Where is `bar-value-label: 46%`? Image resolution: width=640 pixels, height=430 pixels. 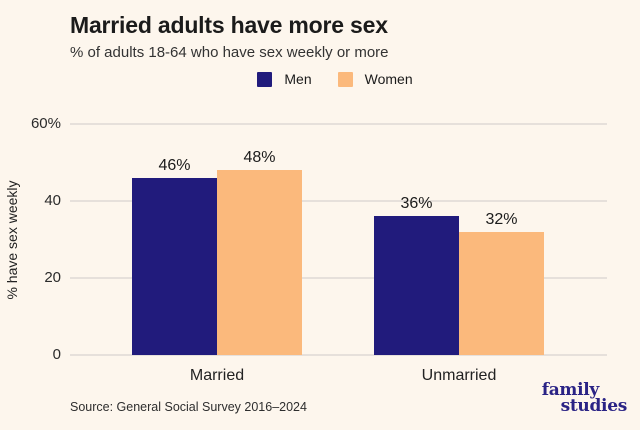
bar-value-label: 46% is located at coordinates (174, 165).